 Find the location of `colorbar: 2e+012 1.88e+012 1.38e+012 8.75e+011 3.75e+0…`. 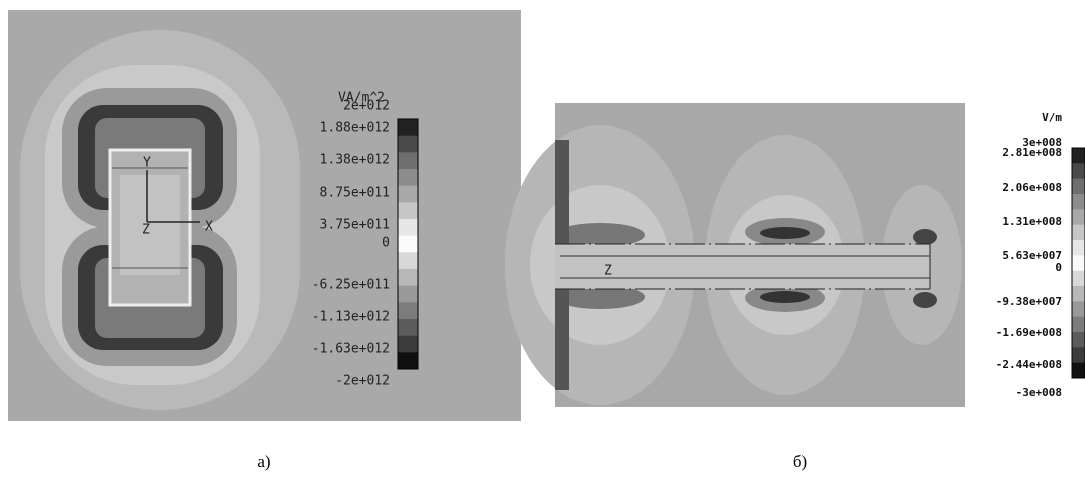

colorbar: 2e+012 1.88e+012 1.38e+012 8.75e+011 3.75e+0… is located at coordinates (365, 244).